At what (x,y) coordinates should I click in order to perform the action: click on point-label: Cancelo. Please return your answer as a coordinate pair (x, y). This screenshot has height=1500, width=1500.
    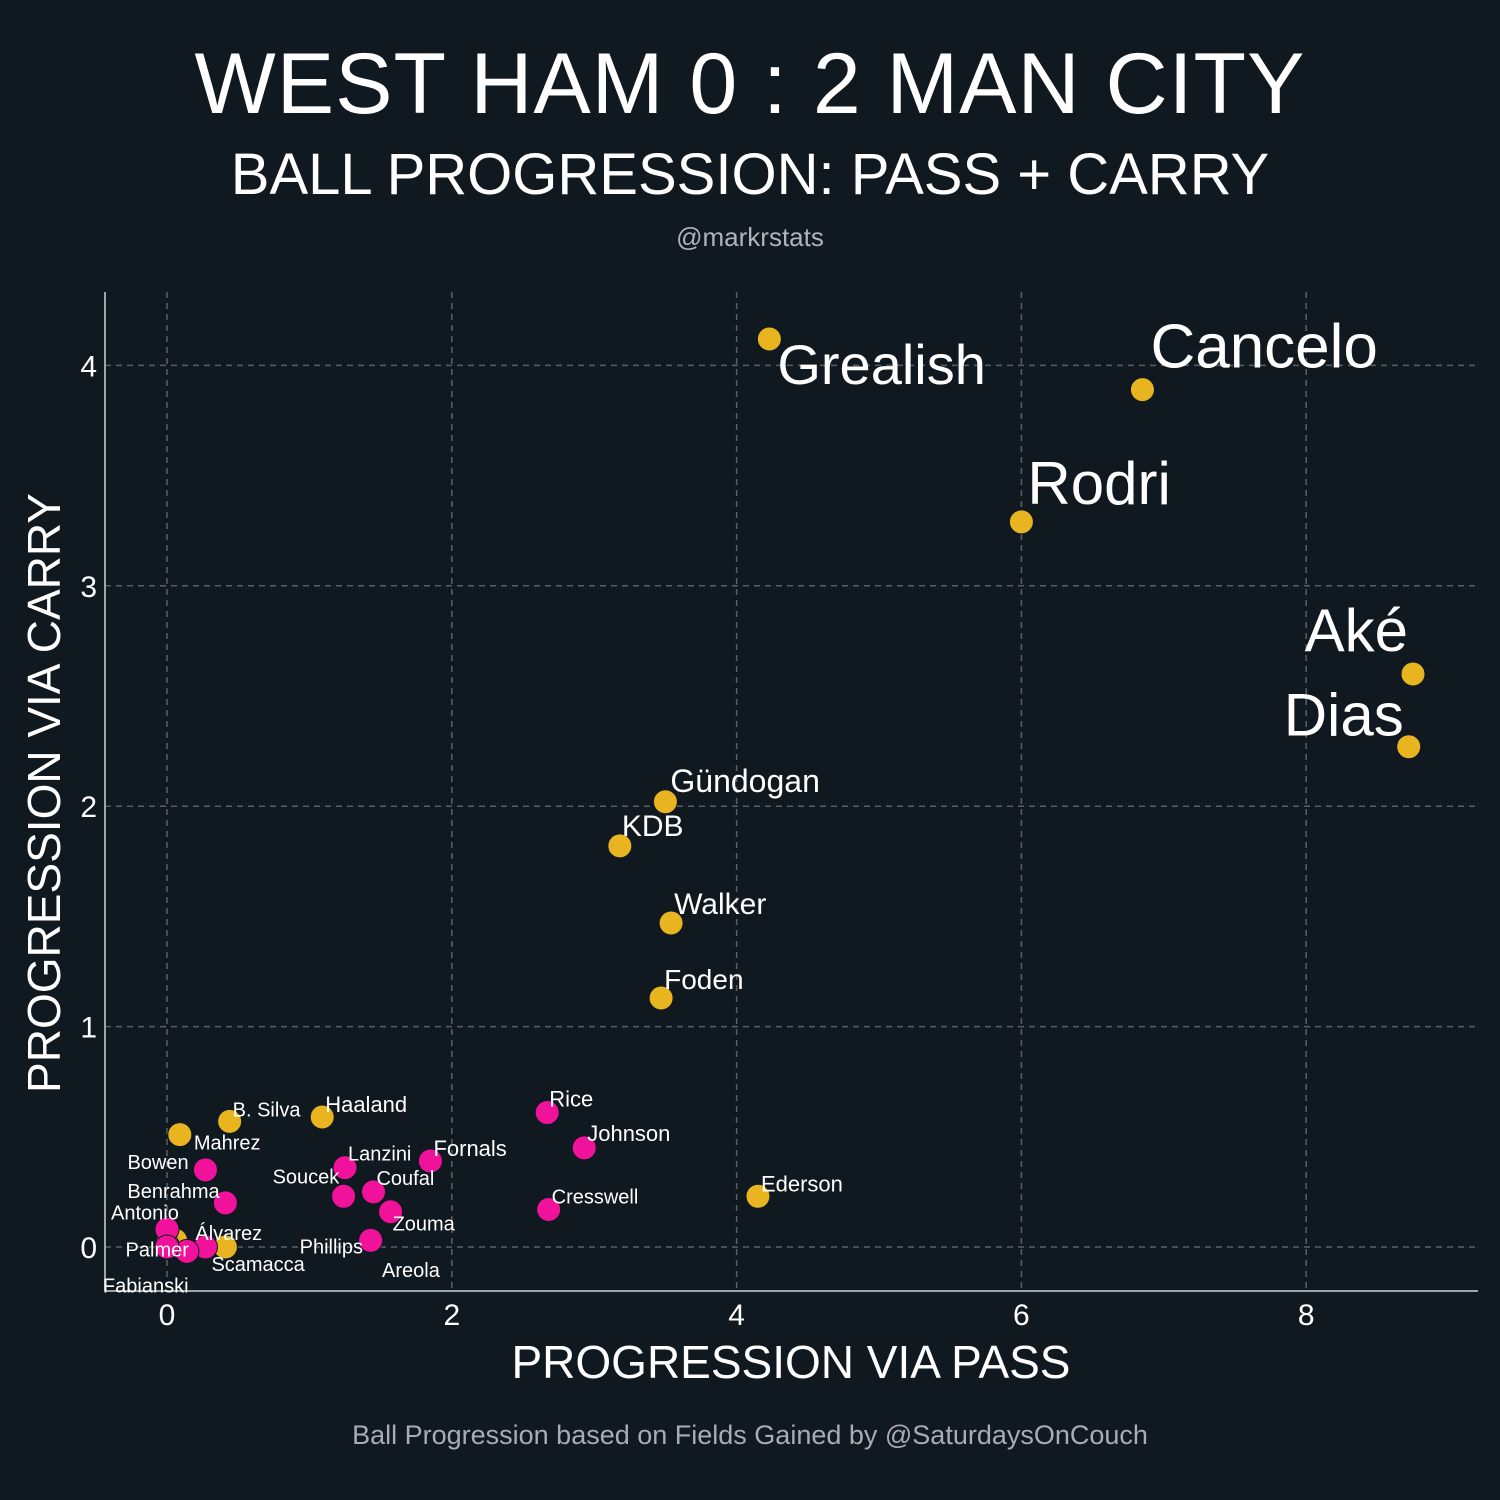
    Looking at the image, I should click on (1263, 347).